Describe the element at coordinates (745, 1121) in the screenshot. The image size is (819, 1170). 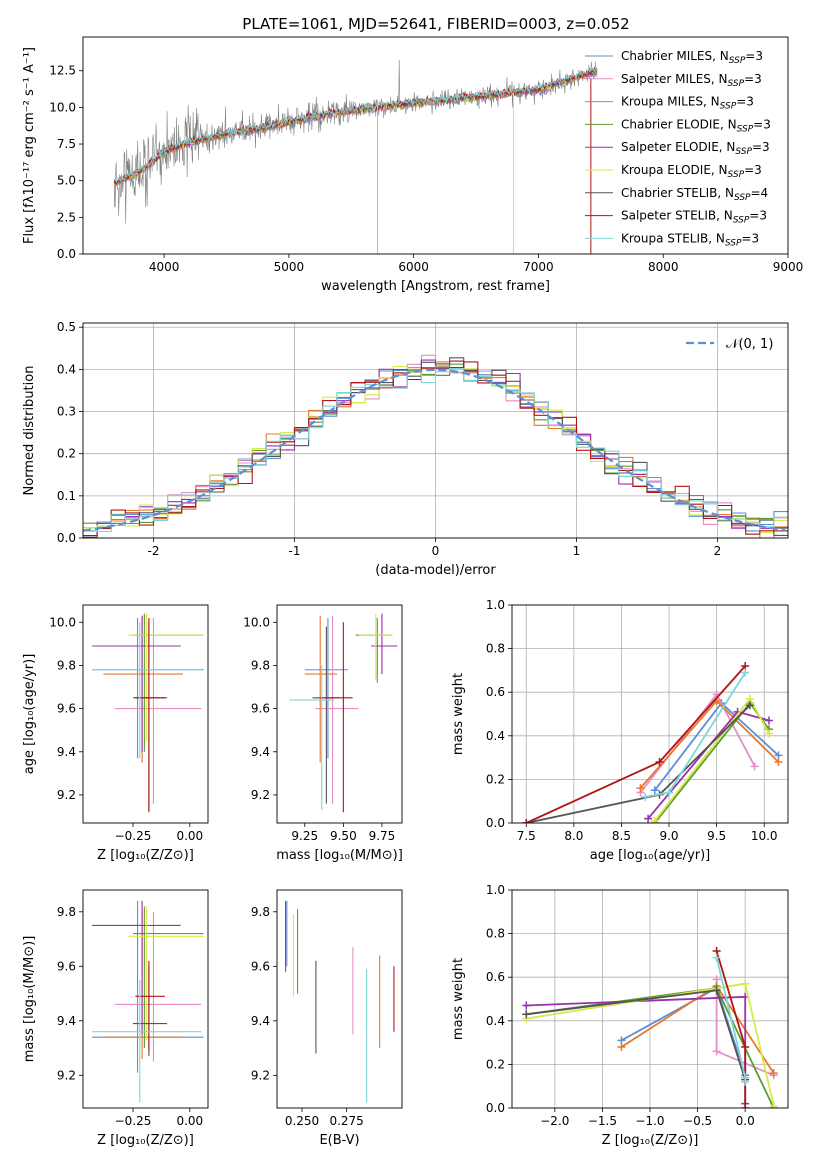
I see `x-tick-label: 0.0` at that location.